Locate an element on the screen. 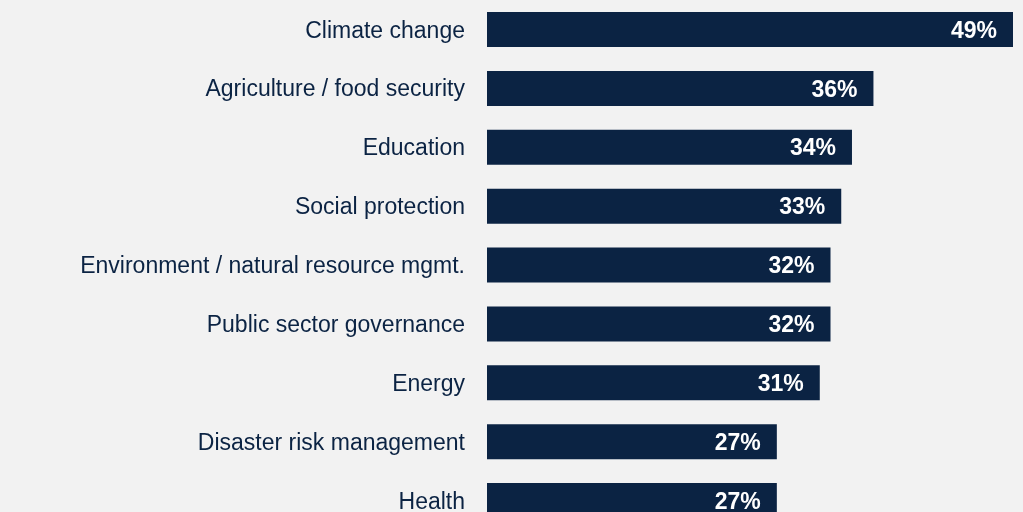 This screenshot has width=1023, height=512. y-tick-label: Disaster risk management is located at coordinates (331, 441).